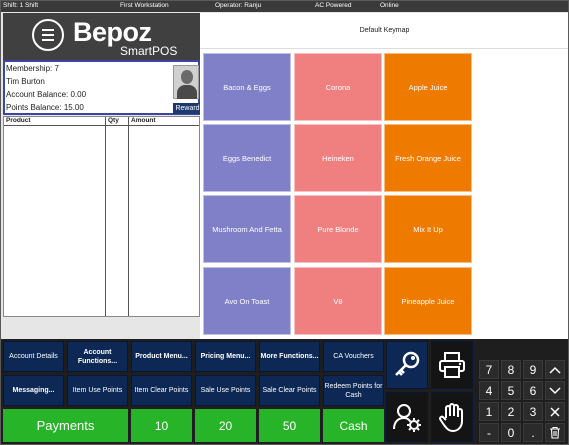 Image resolution: width=569 pixels, height=445 pixels. I want to click on sale-use-points-button: Sale Use Points, so click(225, 390).